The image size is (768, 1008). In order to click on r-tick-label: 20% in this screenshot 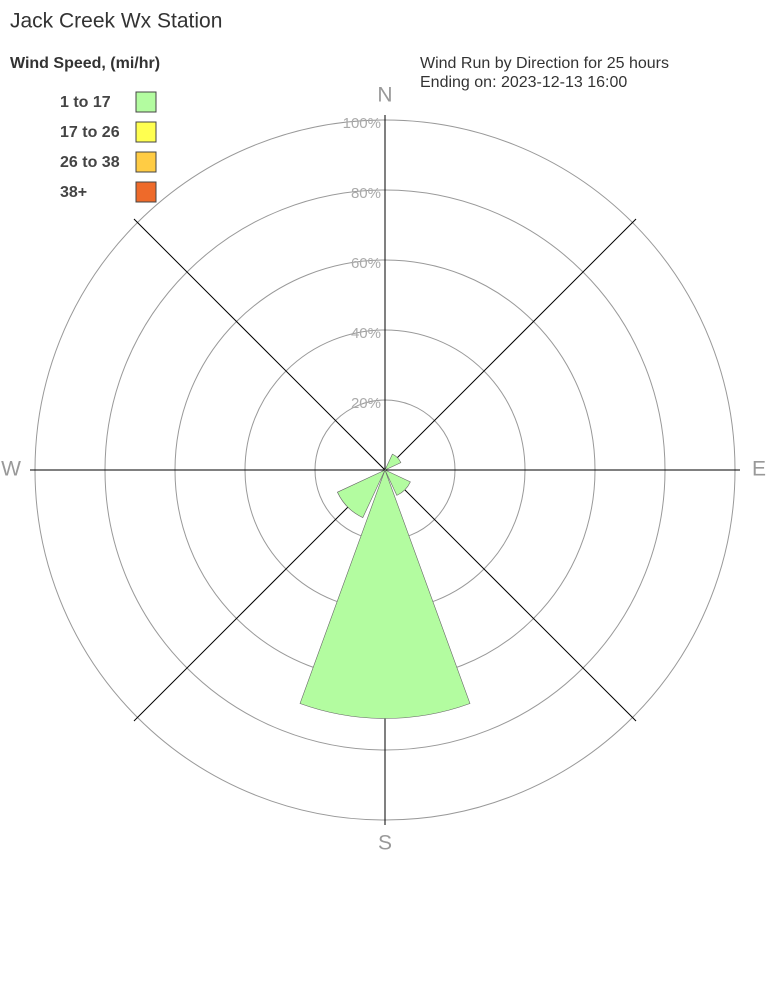, I will do `click(366, 403)`.